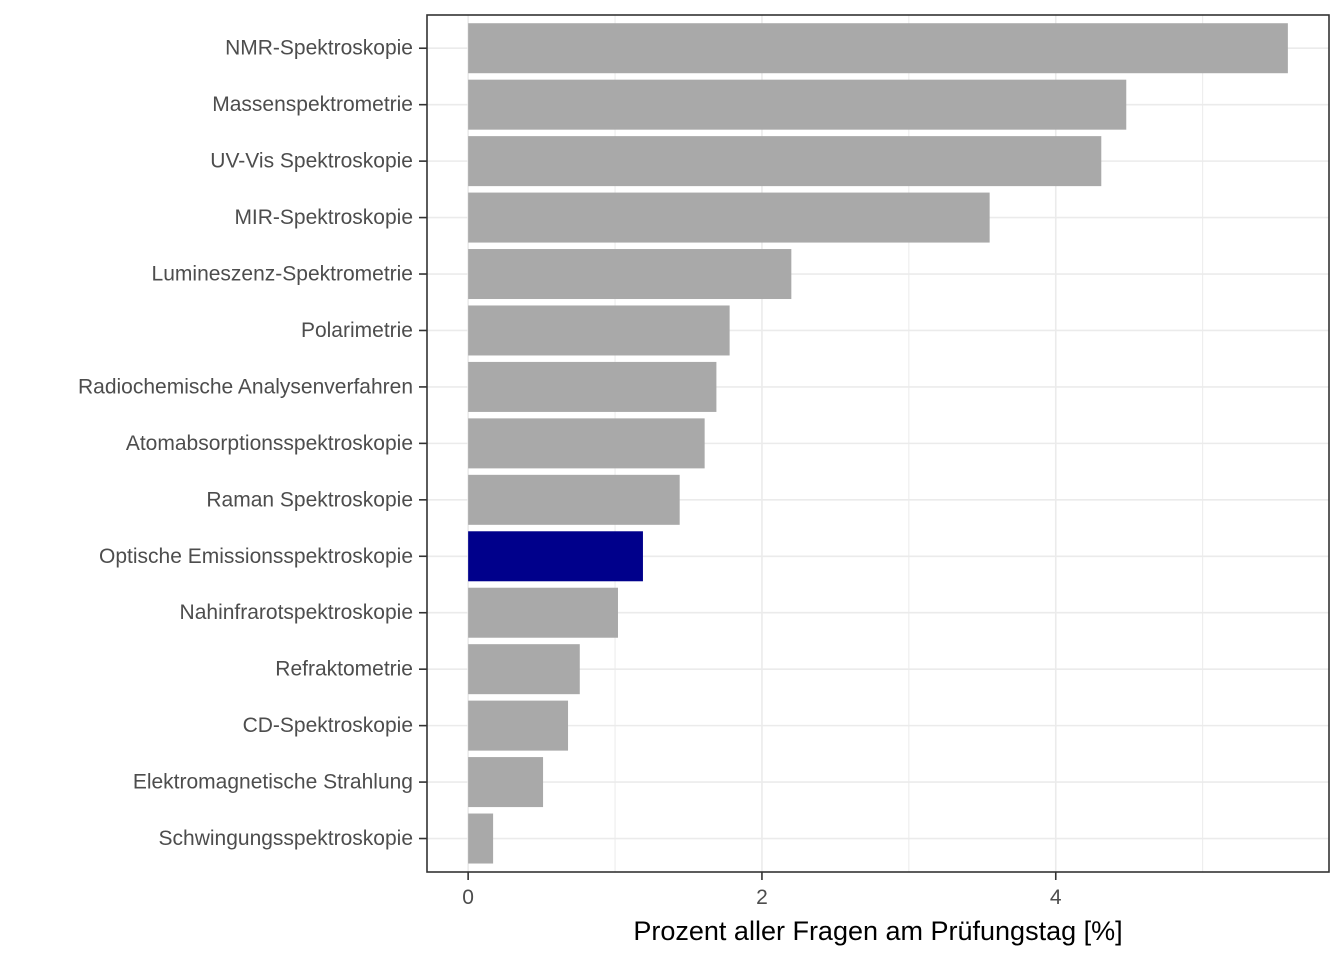 The image size is (1344, 965). I want to click on y-axis-category-label: Optische Emissionsspektroskopie, so click(256, 556).